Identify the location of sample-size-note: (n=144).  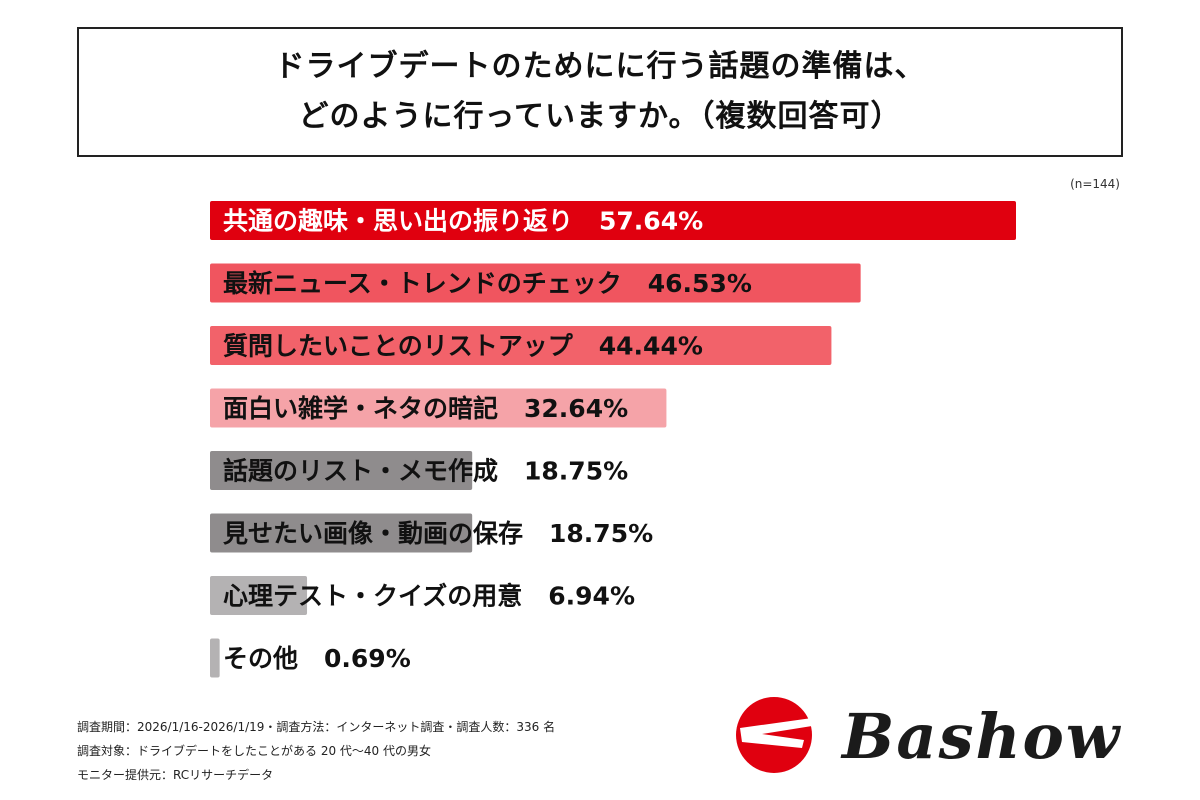
(1095, 184).